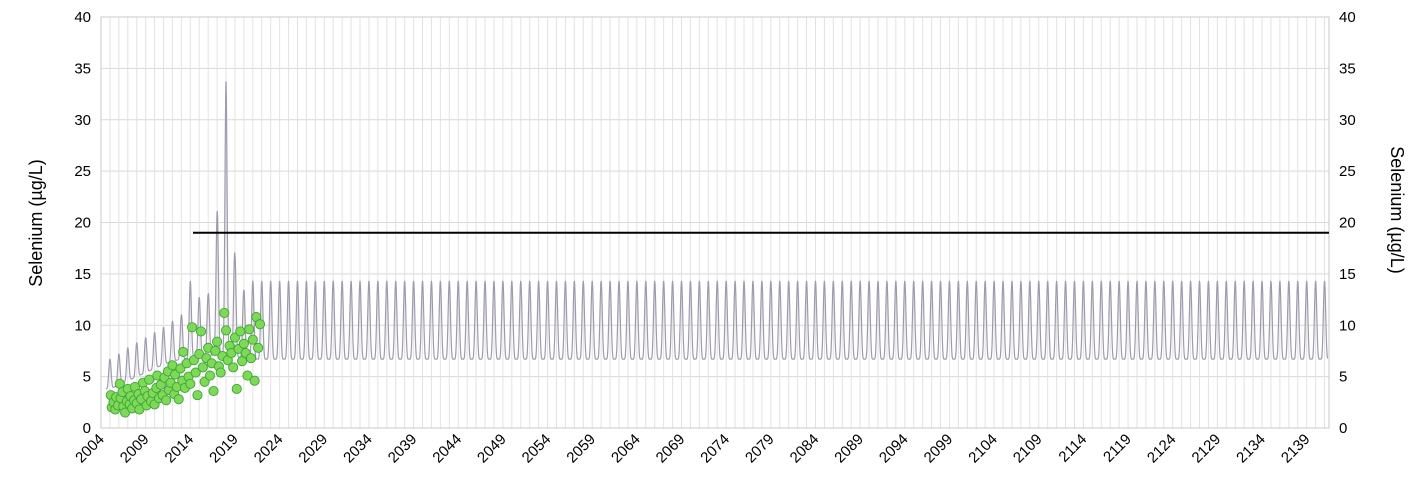  I want to click on x-tick-label-27: 2139, so click(1296, 449).